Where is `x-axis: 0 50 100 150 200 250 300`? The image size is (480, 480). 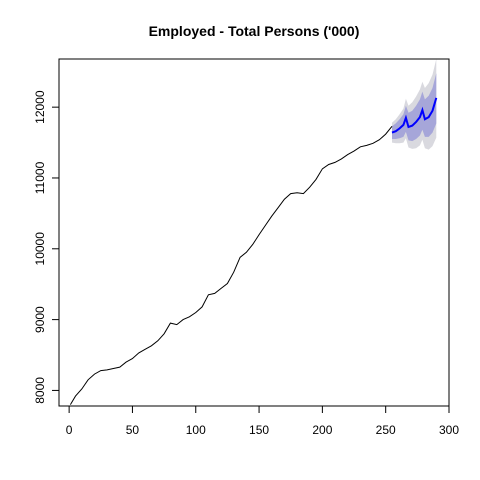 x-axis: 0 50 100 150 200 250 300 is located at coordinates (262, 421).